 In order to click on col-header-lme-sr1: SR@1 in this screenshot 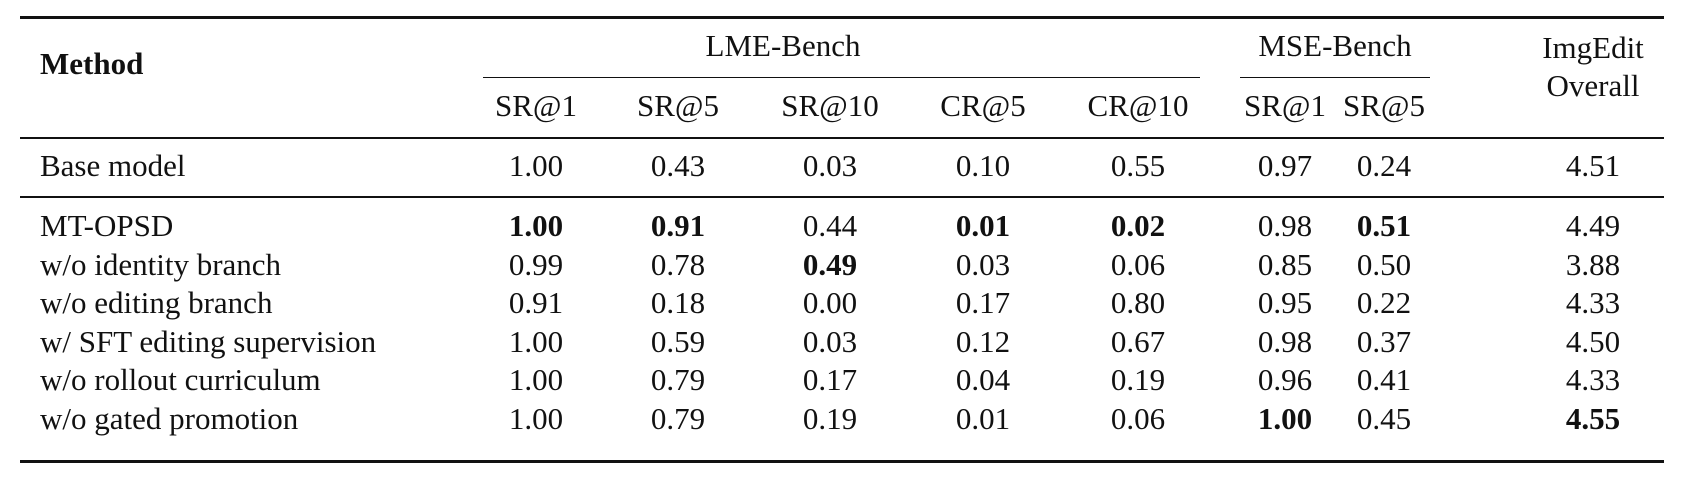, I will do `click(536, 105)`.